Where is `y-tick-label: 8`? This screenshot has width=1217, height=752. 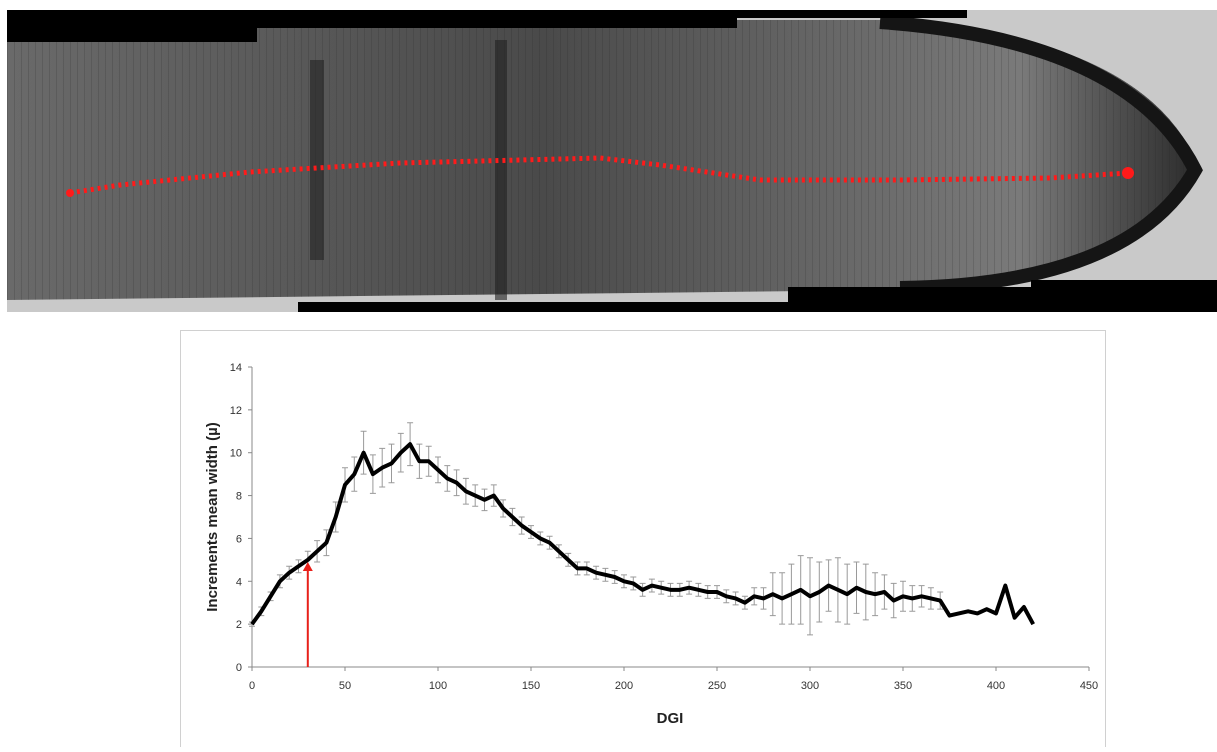 y-tick-label: 8 is located at coordinates (239, 497).